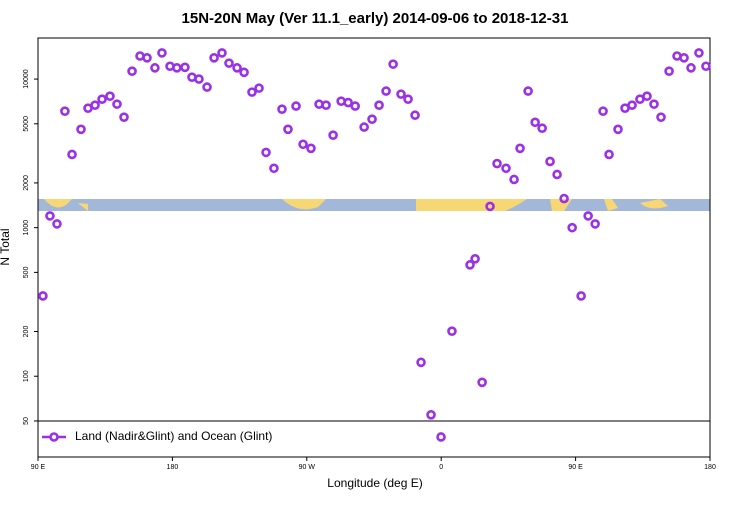  I want to click on x-tick-label: 90 W, so click(307, 467).